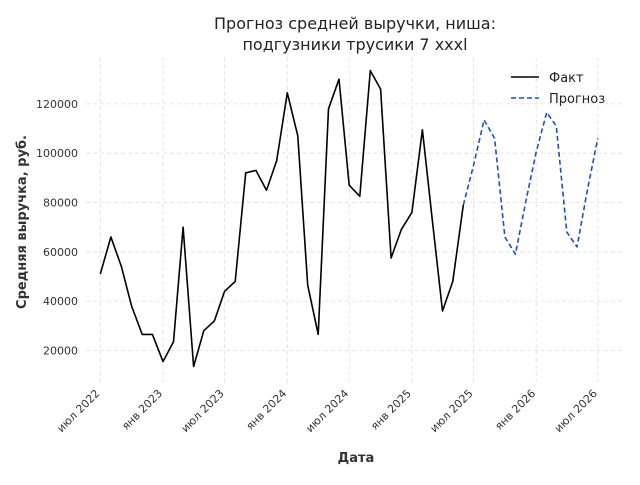  I want to click on y-tick-label: 60000, so click(60, 252).